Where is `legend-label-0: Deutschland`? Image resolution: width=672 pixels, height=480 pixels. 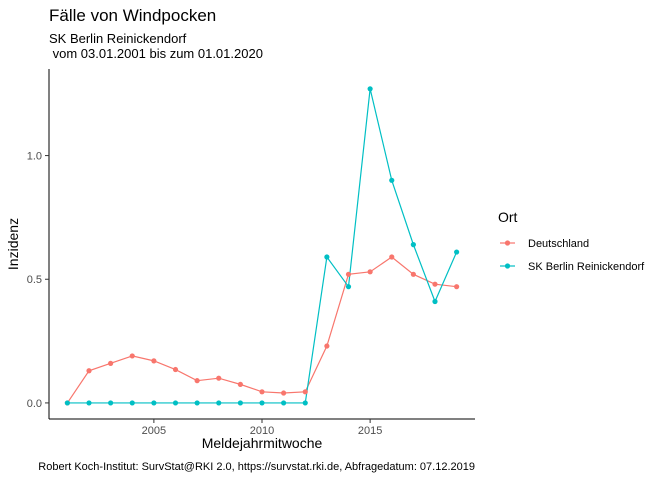 legend-label-0: Deutschland is located at coordinates (558, 244).